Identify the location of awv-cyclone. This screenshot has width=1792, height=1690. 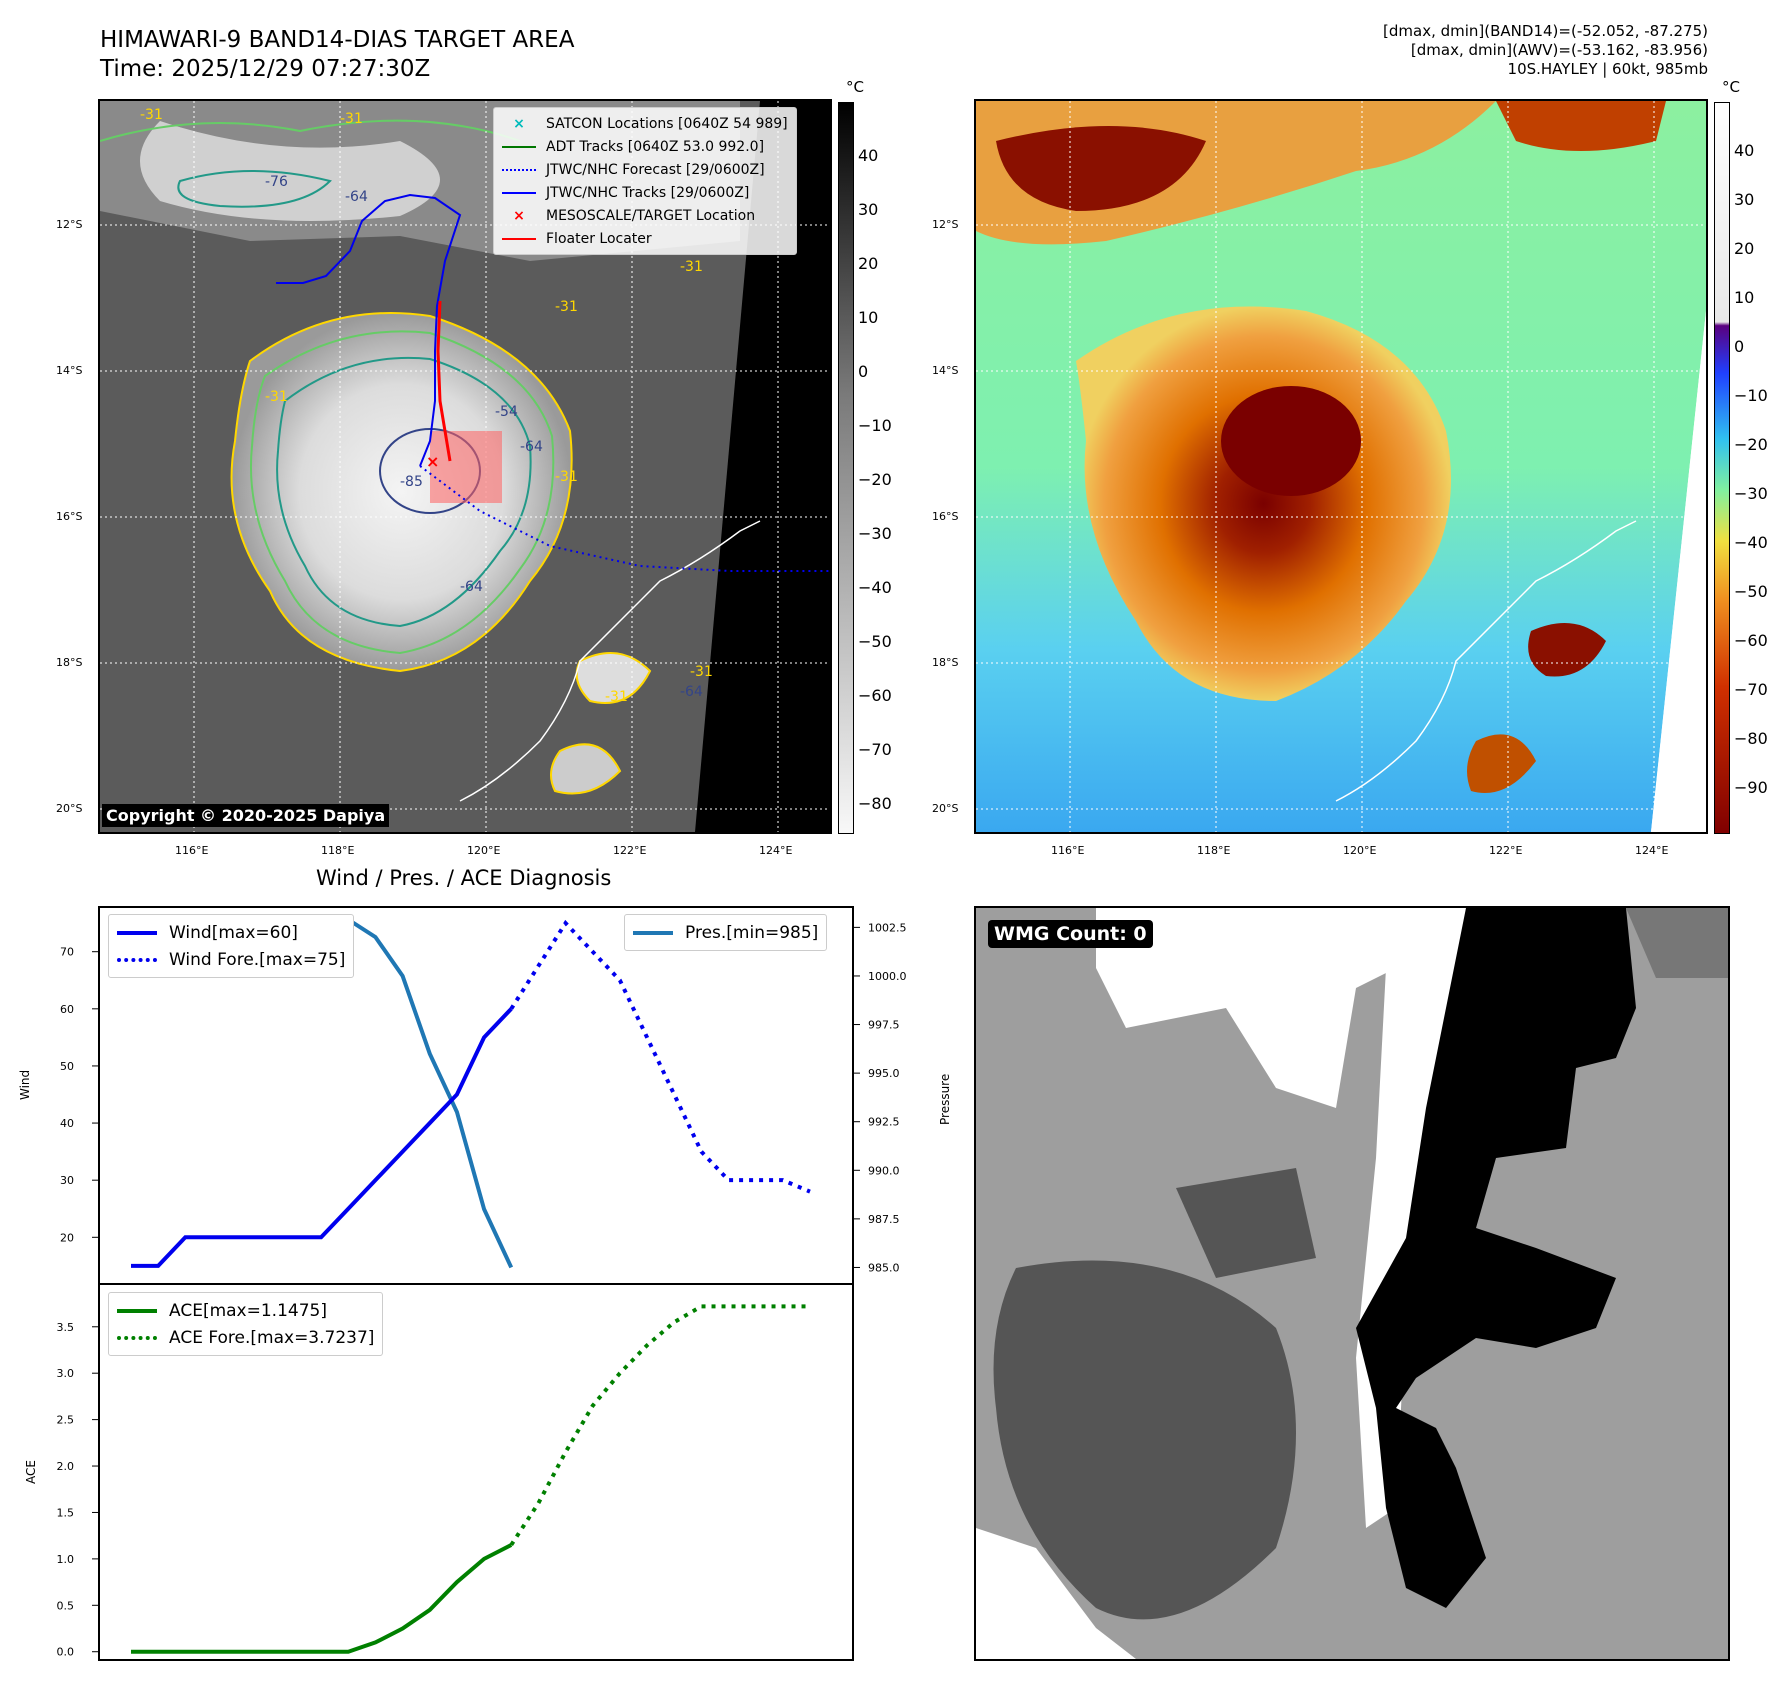
(1263, 503).